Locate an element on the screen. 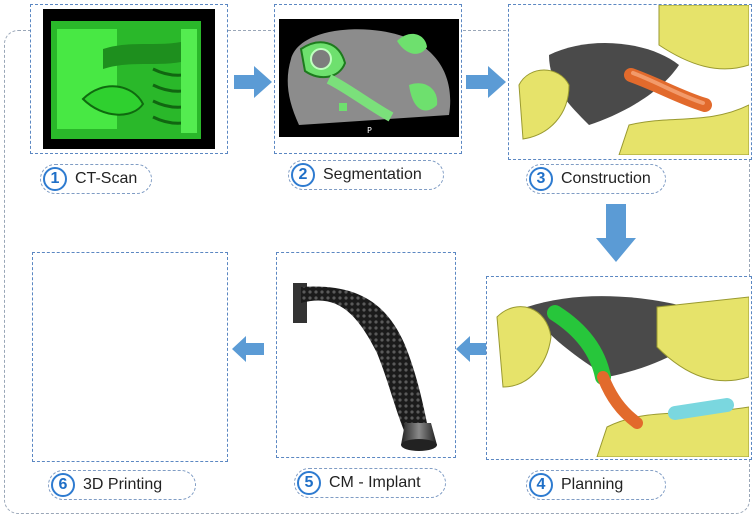 The width and height of the screenshot is (756, 520). step-3-number: 3 is located at coordinates (541, 179).